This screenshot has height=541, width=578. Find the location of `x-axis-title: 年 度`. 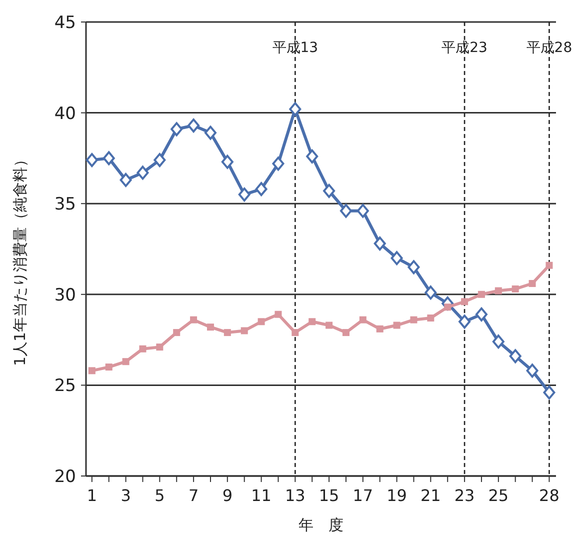

x-axis-title: 年 度 is located at coordinates (321, 525).